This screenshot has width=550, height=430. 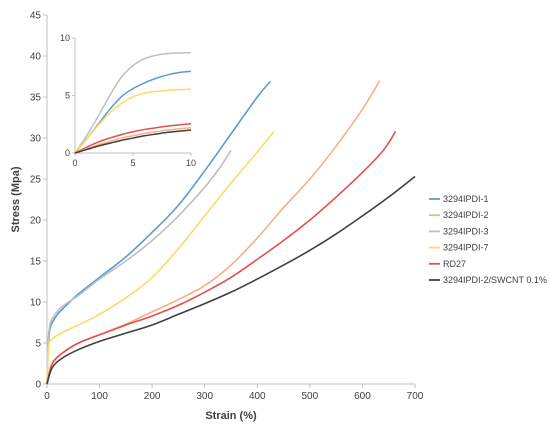 What do you see at coordinates (257, 396) in the screenshot?
I see `x-tick-label: 400` at bounding box center [257, 396].